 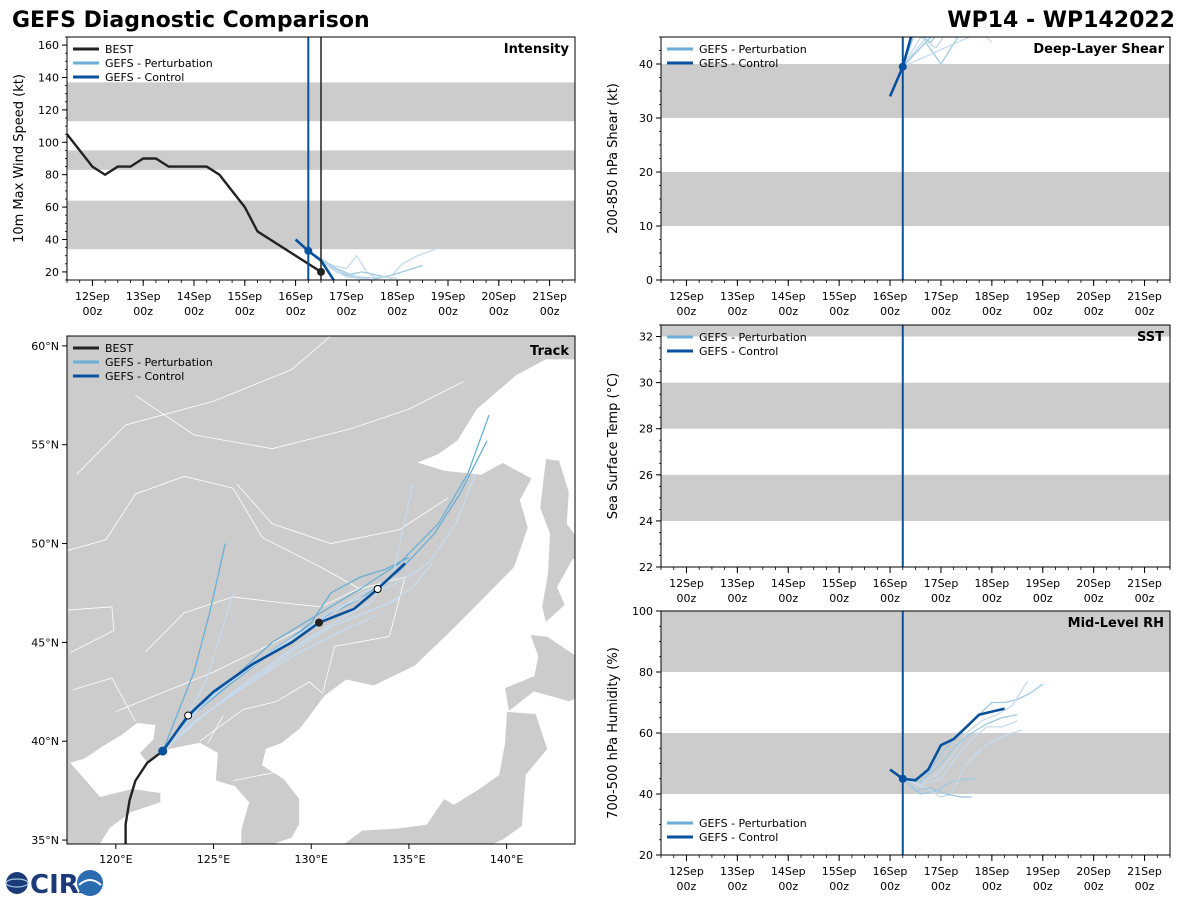 I want to click on intensity-y-tick-label: 20, so click(x=52, y=272).